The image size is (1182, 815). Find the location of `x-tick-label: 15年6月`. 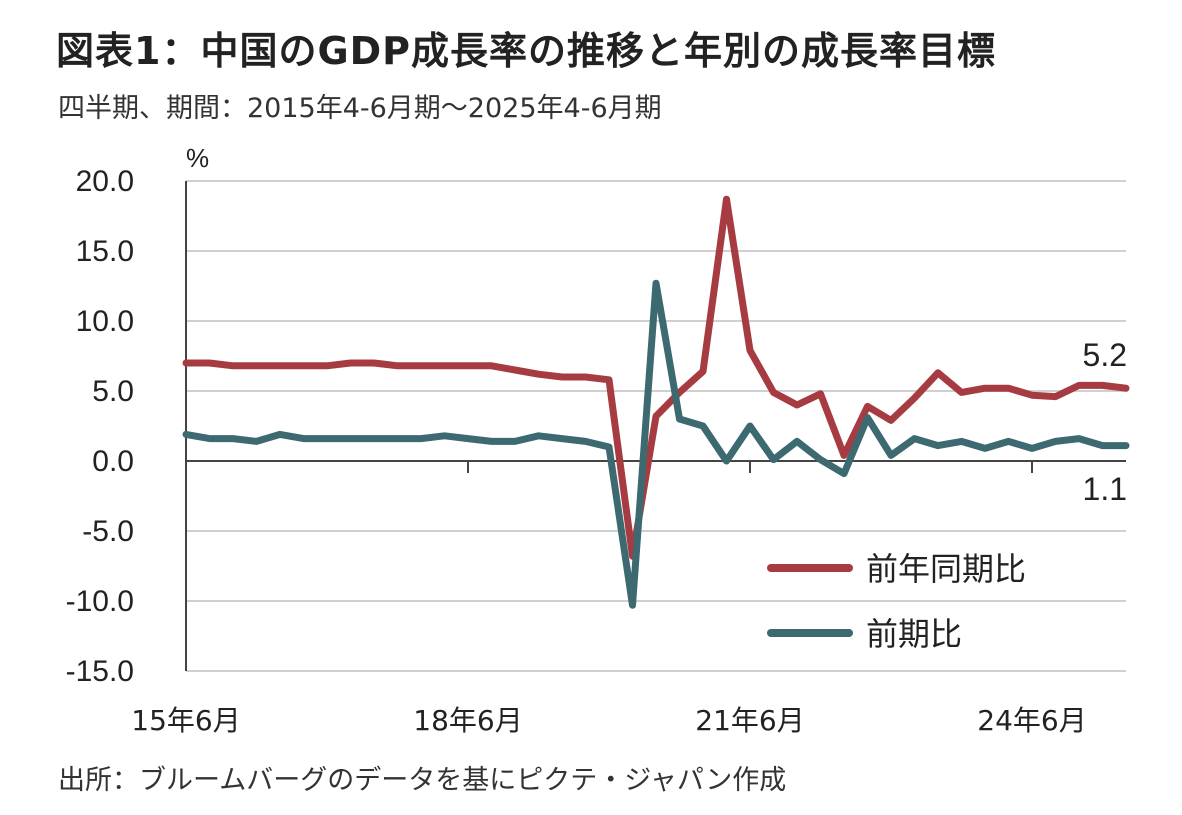

x-tick-label: 15年6月 is located at coordinates (185, 720).